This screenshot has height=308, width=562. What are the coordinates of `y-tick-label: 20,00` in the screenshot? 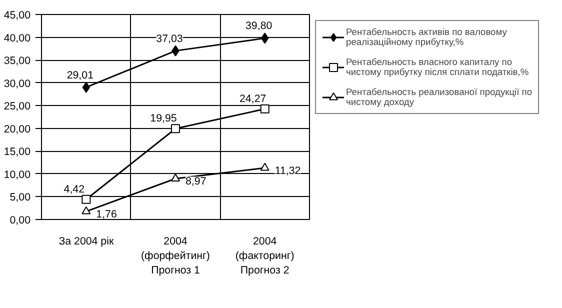 It's located at (17, 129).